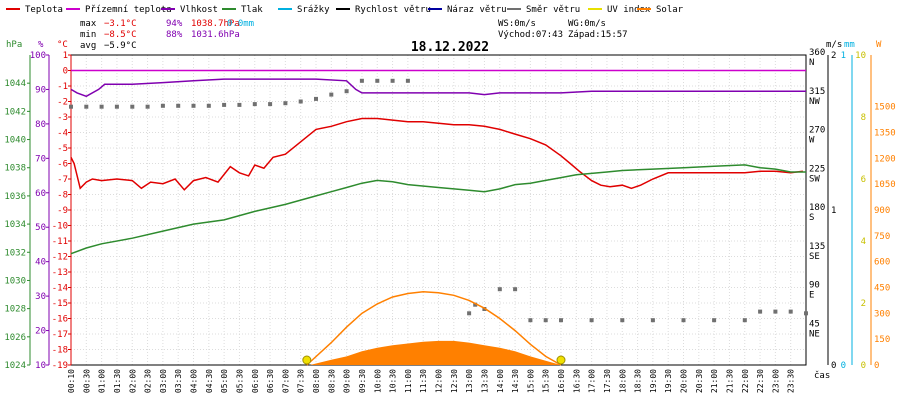 Image resolution: width=900 pixels, height=400 pixels. I want to click on x-tick-label: 00:30, so click(86, 381).